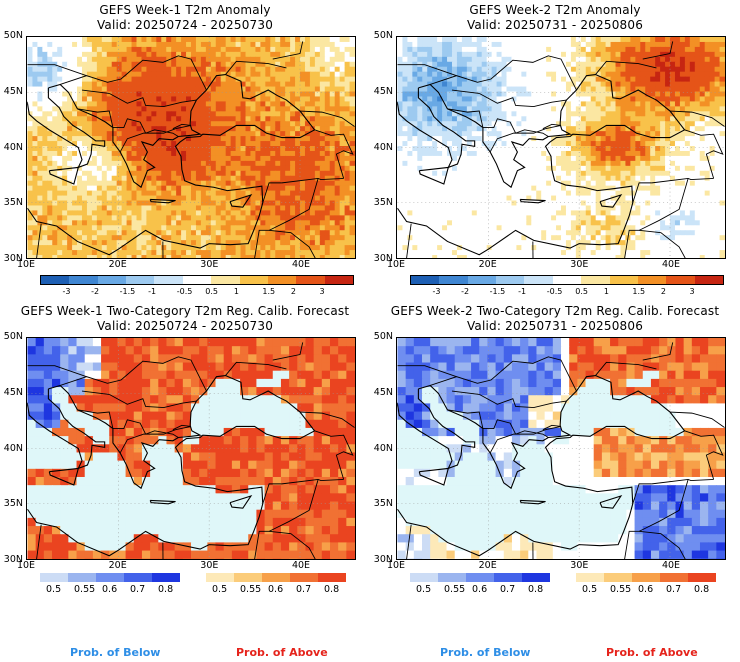 This screenshot has height=662, width=740. I want to click on panel-title-4-line2: Valid: 20250731 - 20250806, so click(555, 326).